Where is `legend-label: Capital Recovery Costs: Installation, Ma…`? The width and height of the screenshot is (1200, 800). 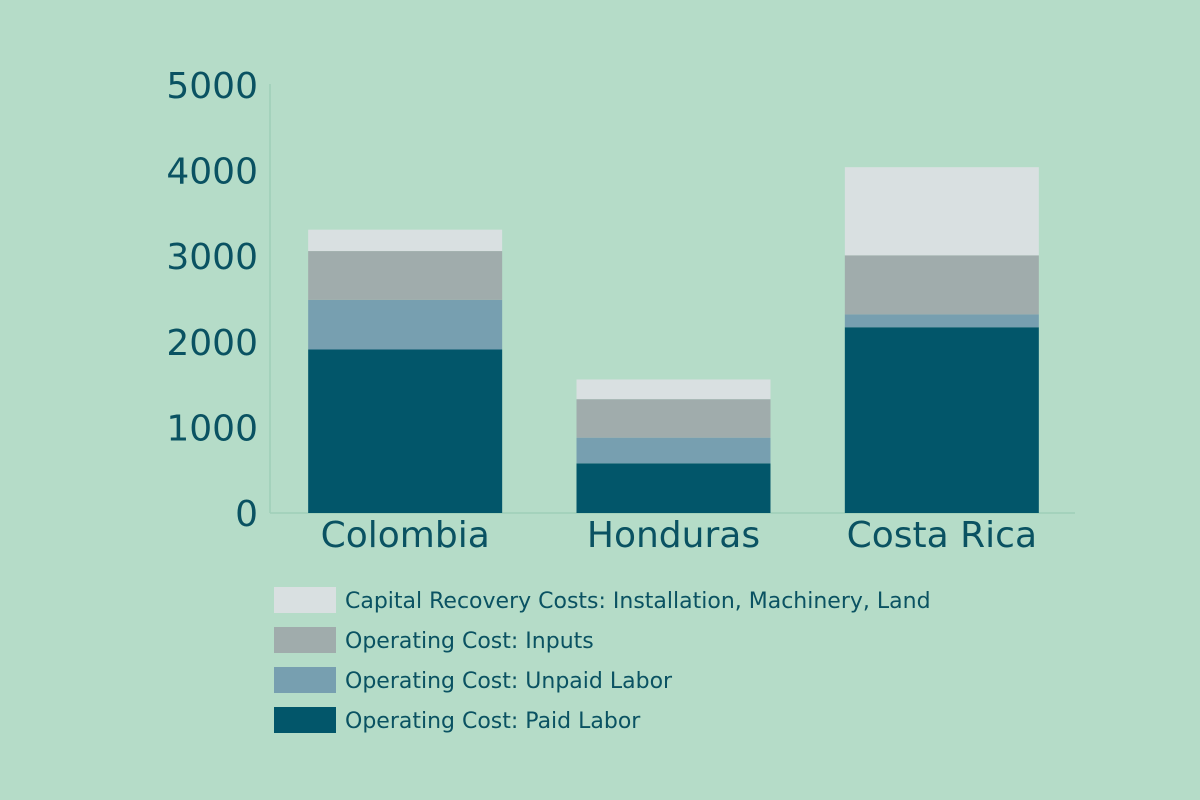 legend-label: Capital Recovery Costs: Installation, Ma… is located at coordinates (638, 601).